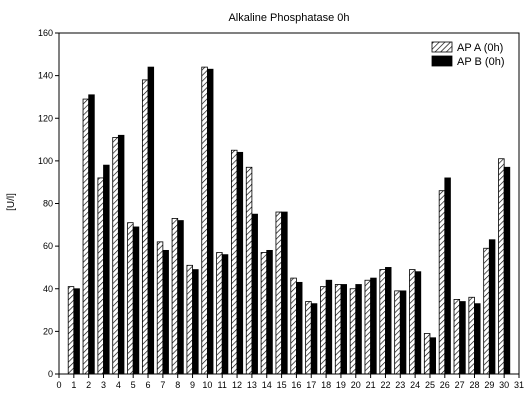 The image size is (525, 394). Describe the element at coordinates (504, 385) in the screenshot. I see `x-tick-label: 30` at that location.